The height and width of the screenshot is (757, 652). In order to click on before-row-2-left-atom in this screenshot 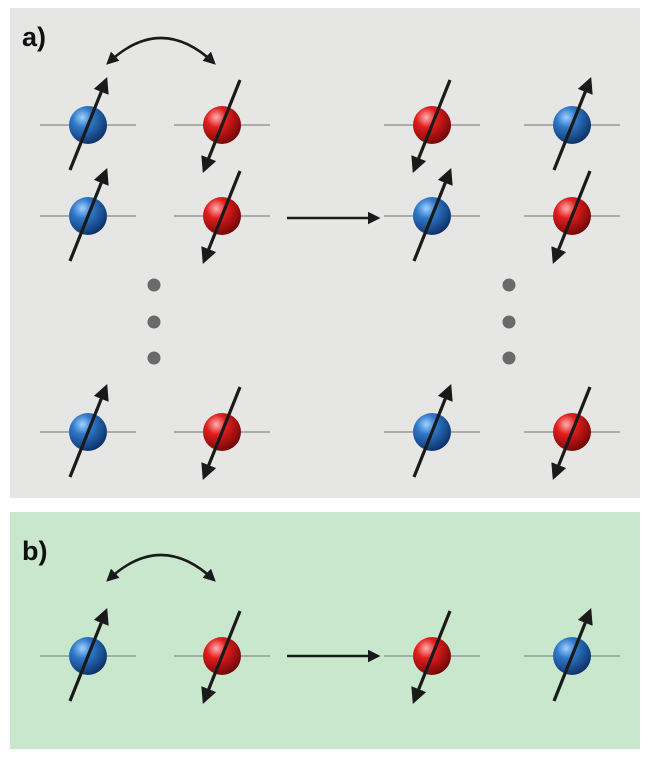, I will do `click(88, 215)`.